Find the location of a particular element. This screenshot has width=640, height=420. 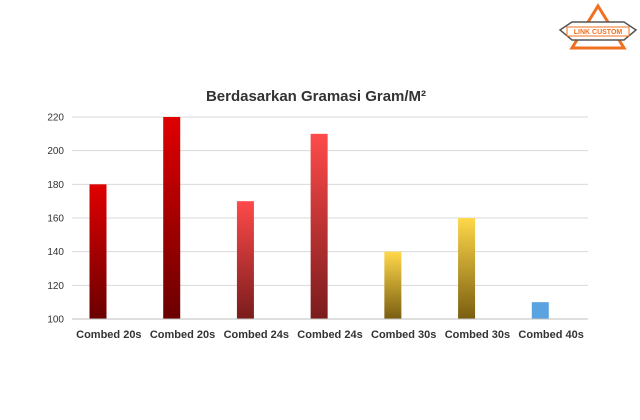

brand-logo: LINK CUSTOM is located at coordinates (598, 26).